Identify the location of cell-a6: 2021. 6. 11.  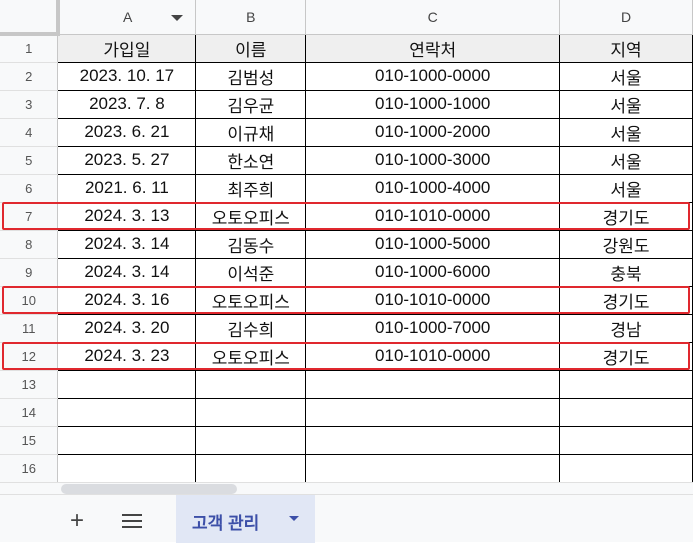
(127, 188).